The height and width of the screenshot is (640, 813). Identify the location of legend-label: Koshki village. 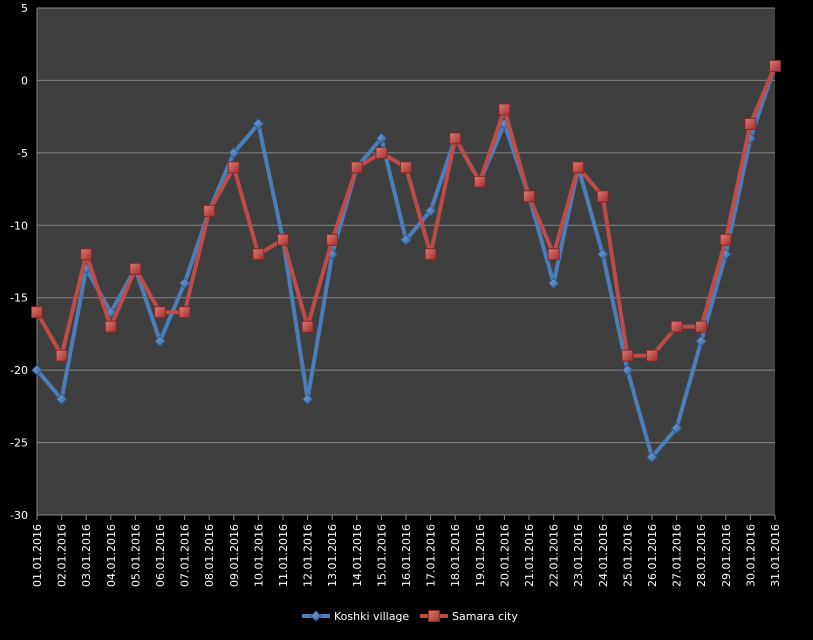
(371, 616).